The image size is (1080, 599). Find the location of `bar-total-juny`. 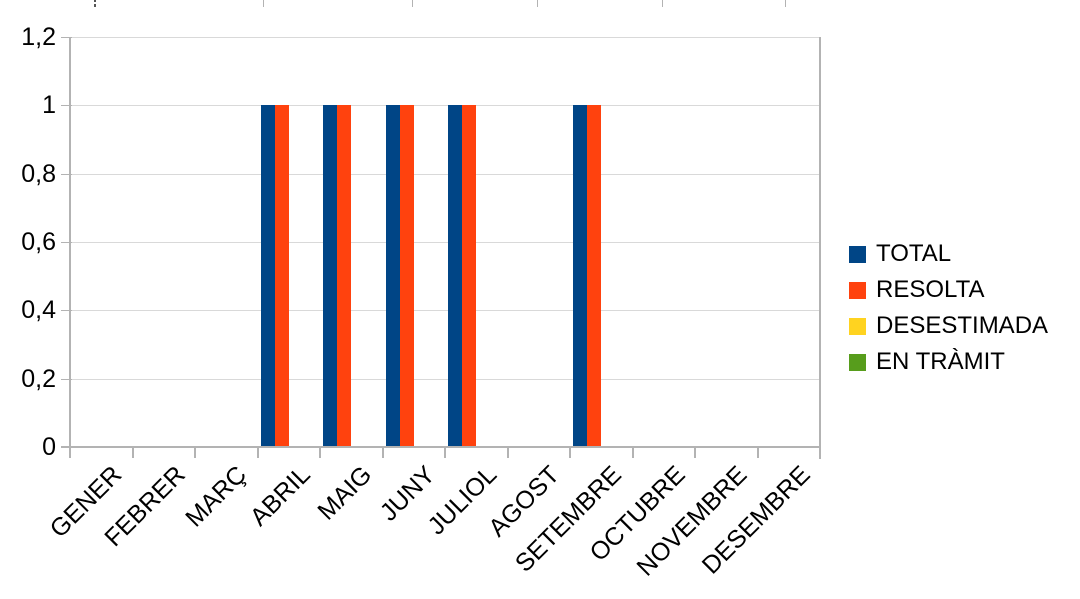

bar-total-juny is located at coordinates (393, 276).